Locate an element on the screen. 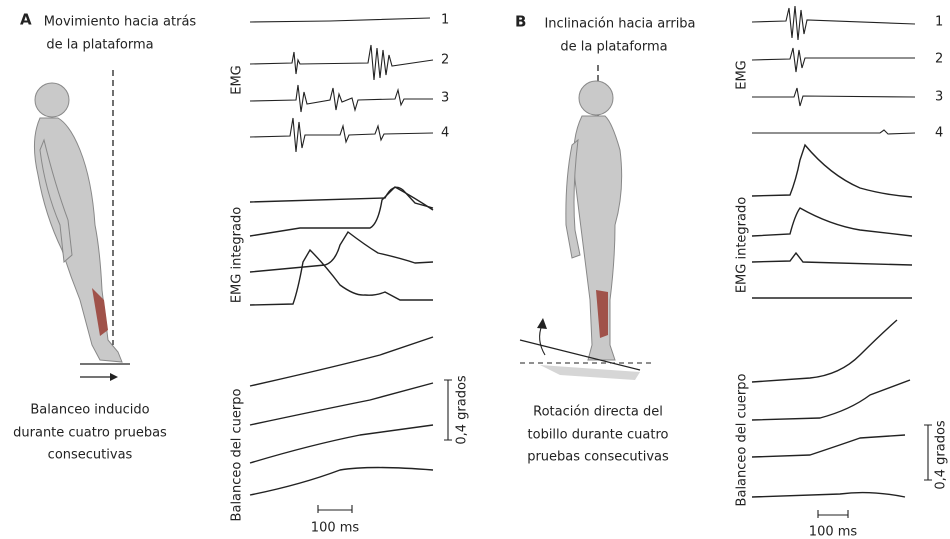  caption: tobillo durante cuatro is located at coordinates (598, 435).